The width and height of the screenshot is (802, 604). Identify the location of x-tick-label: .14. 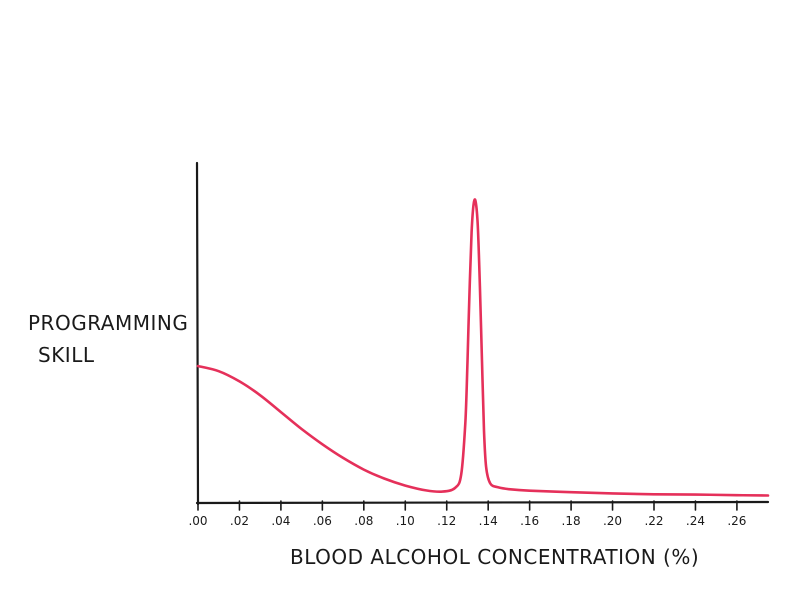
(488, 521).